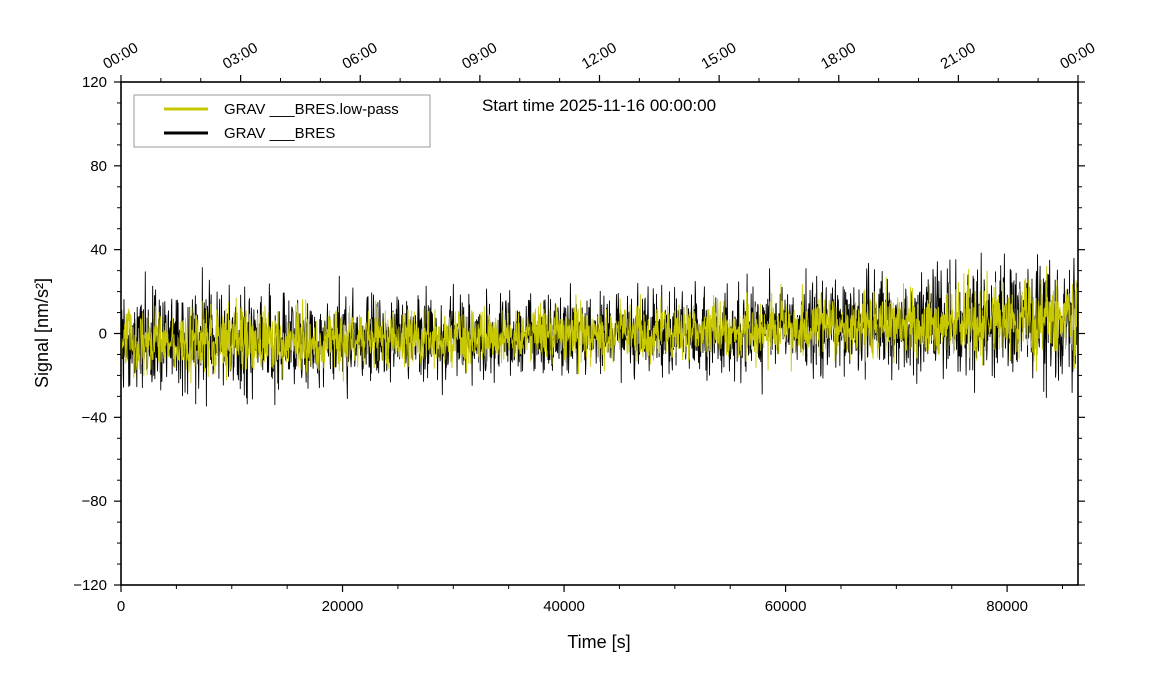 Image resolution: width=1151 pixels, height=700 pixels. Describe the element at coordinates (42, 333) in the screenshot. I see `y-axis-title: Signal [nm/s²]` at that location.